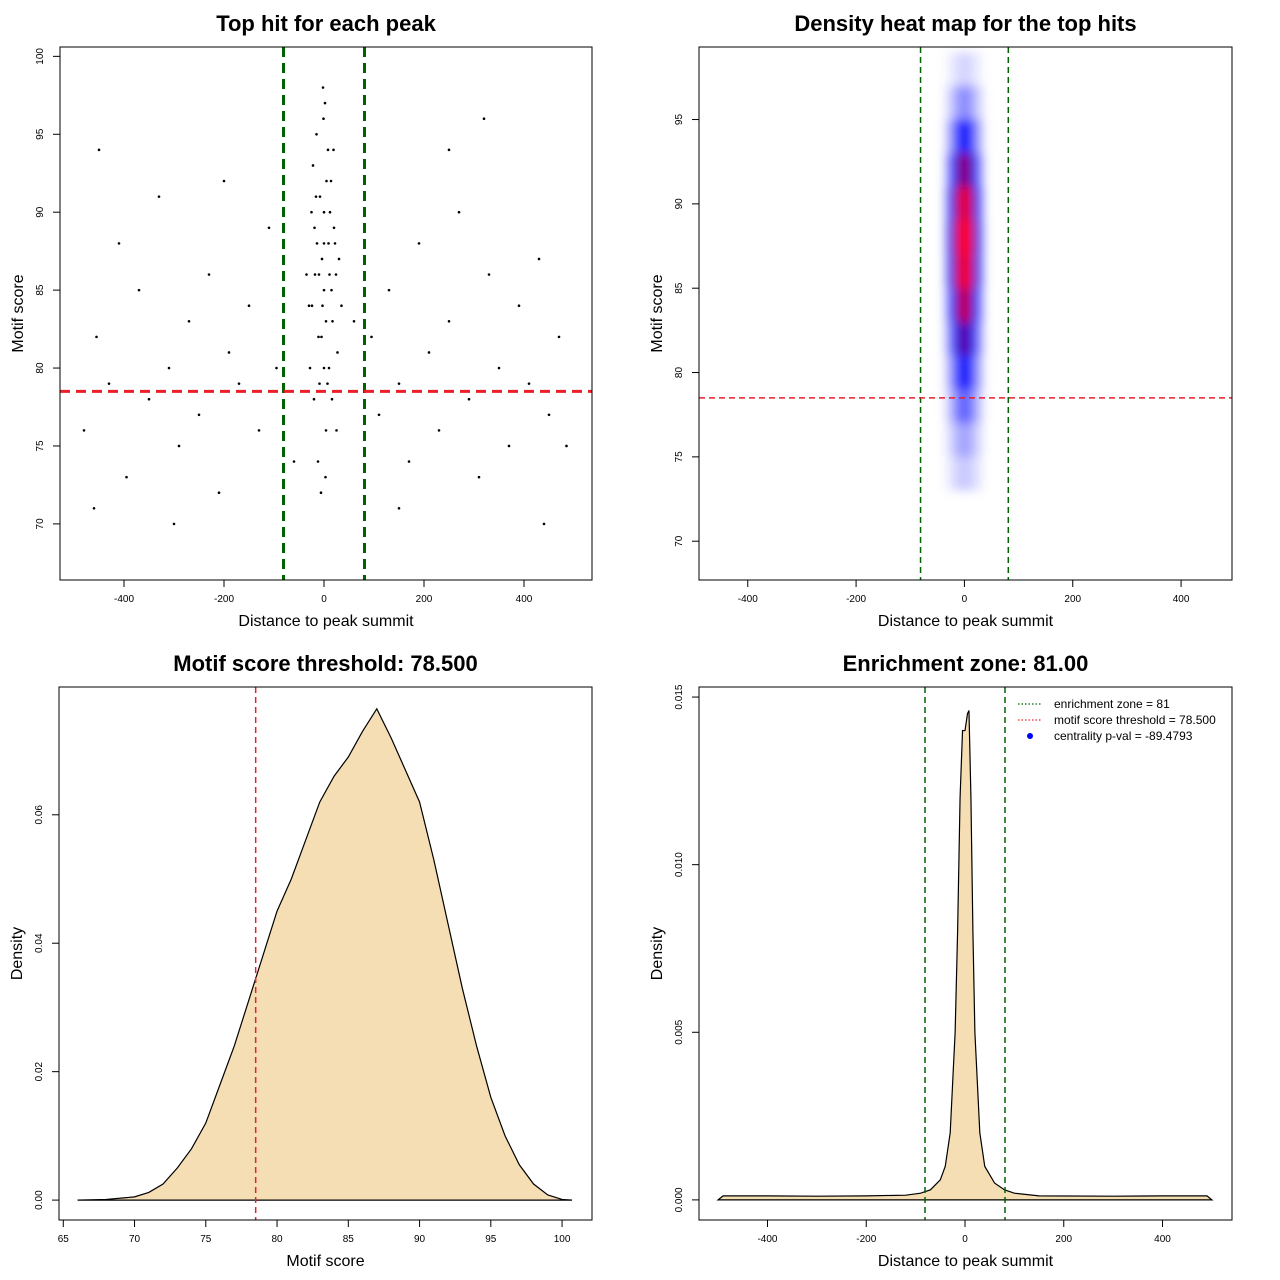 This screenshot has height=1280, width=1280. Describe the element at coordinates (39, 943) in the screenshot. I see `y-tick-label: 0.04` at that location.